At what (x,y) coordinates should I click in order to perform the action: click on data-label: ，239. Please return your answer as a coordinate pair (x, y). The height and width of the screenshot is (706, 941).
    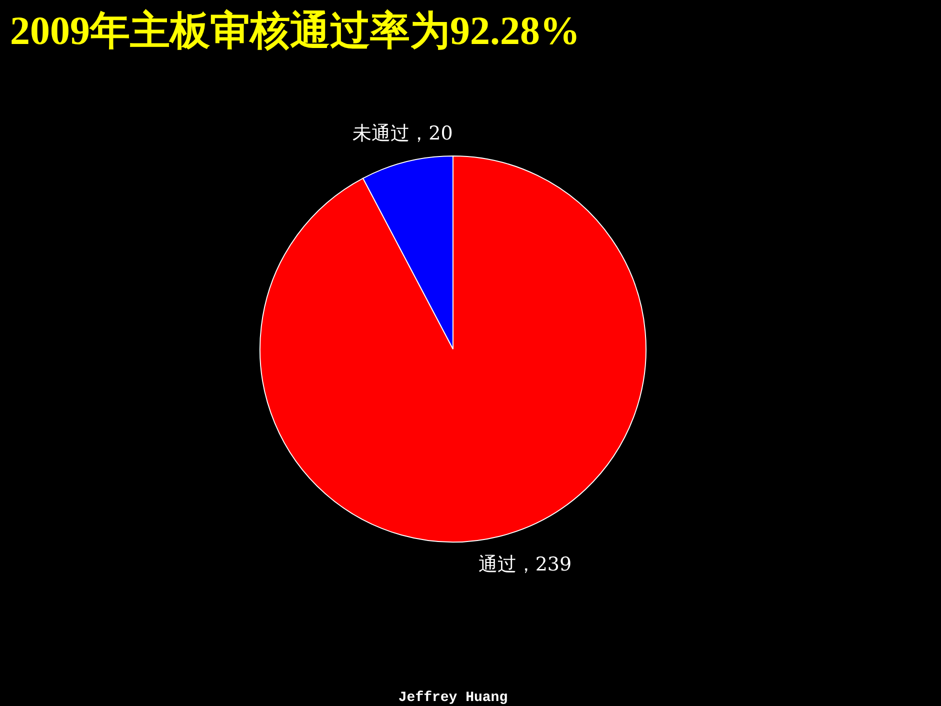
    Looking at the image, I should click on (544, 565).